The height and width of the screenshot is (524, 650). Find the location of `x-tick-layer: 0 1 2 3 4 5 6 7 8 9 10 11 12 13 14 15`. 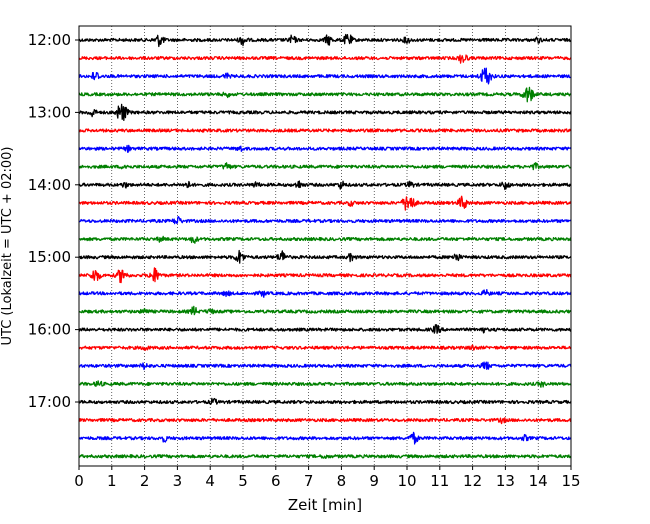

x-tick-layer: 0 1 2 3 4 5 6 7 8 9 10 11 12 13 14 15 is located at coordinates (327, 478).